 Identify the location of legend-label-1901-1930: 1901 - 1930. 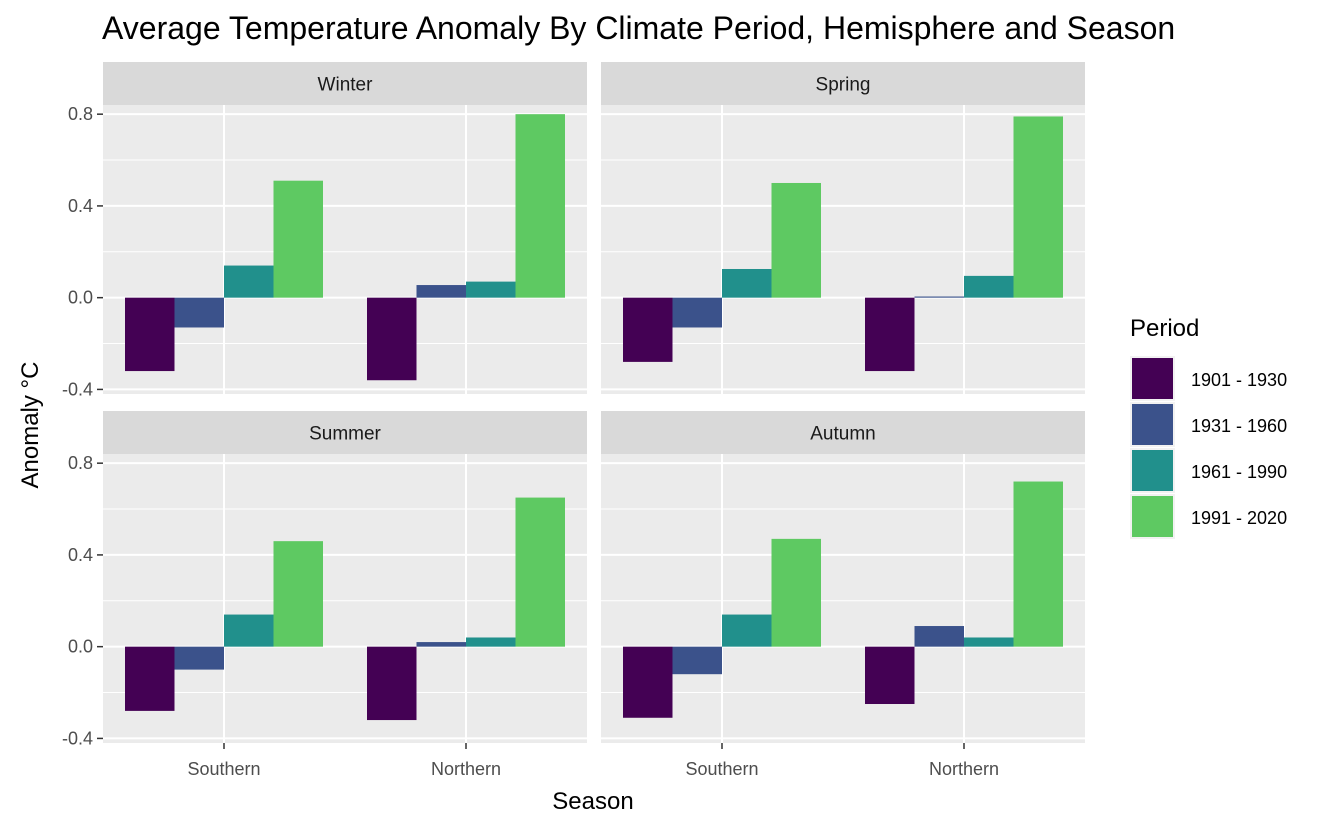
(1239, 380).